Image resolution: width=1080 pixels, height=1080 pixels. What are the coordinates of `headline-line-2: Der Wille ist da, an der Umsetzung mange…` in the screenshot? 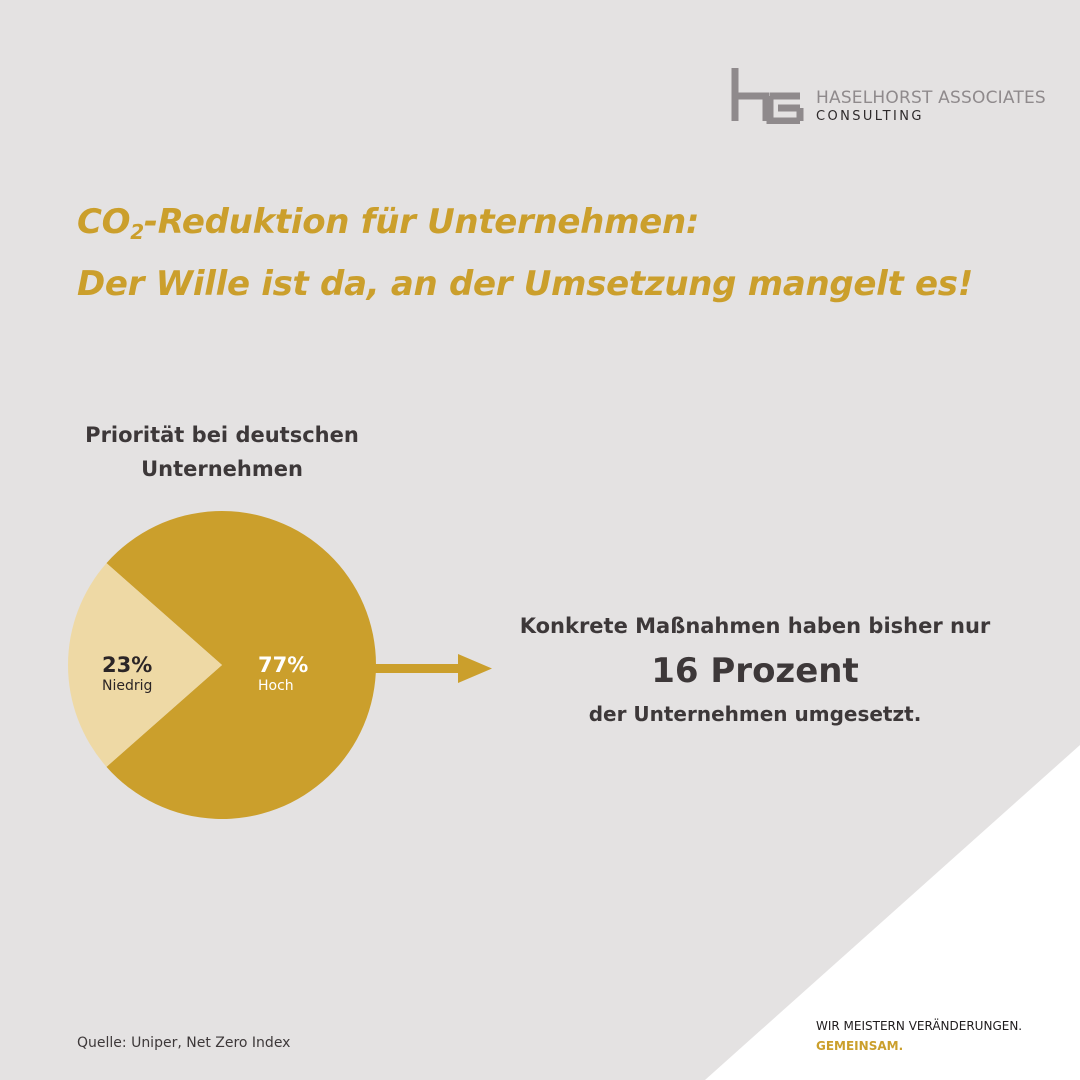 It's located at (525, 284).